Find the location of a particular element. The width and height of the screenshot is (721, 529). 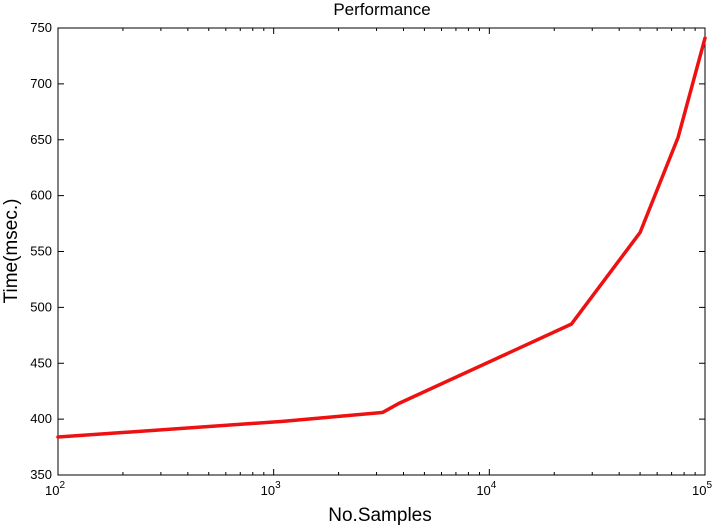

y-tick-label: 750 is located at coordinates (41, 27).